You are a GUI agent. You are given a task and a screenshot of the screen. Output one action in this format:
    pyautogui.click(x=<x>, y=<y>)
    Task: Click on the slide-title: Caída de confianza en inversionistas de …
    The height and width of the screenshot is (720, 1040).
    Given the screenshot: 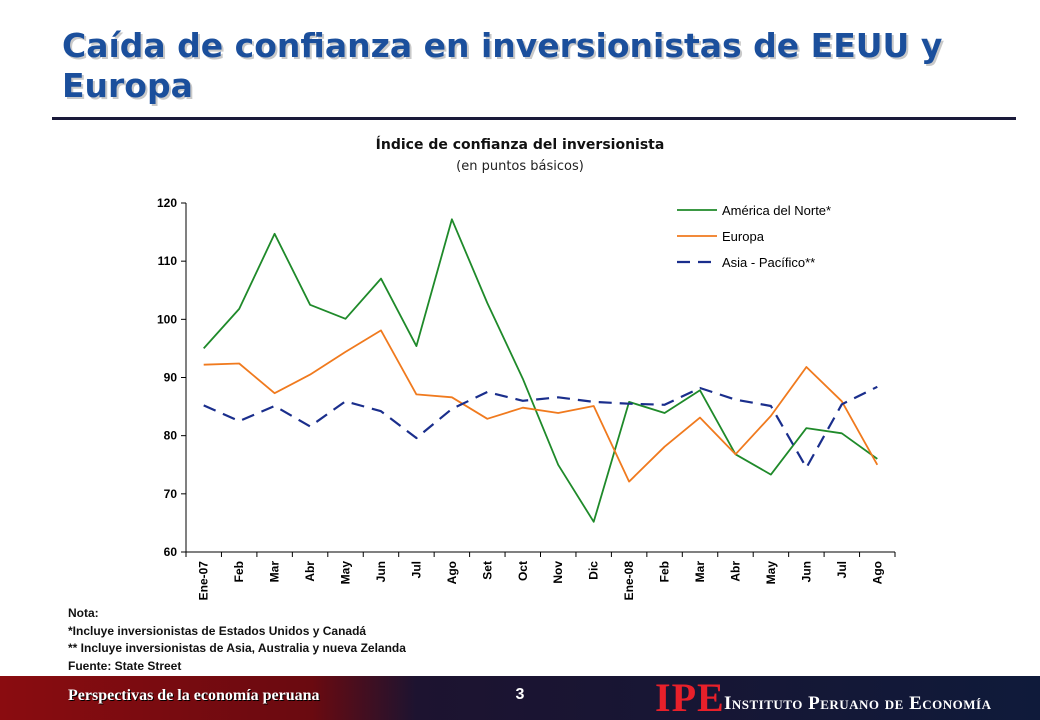 What is the action you would take?
    pyautogui.click(x=502, y=65)
    